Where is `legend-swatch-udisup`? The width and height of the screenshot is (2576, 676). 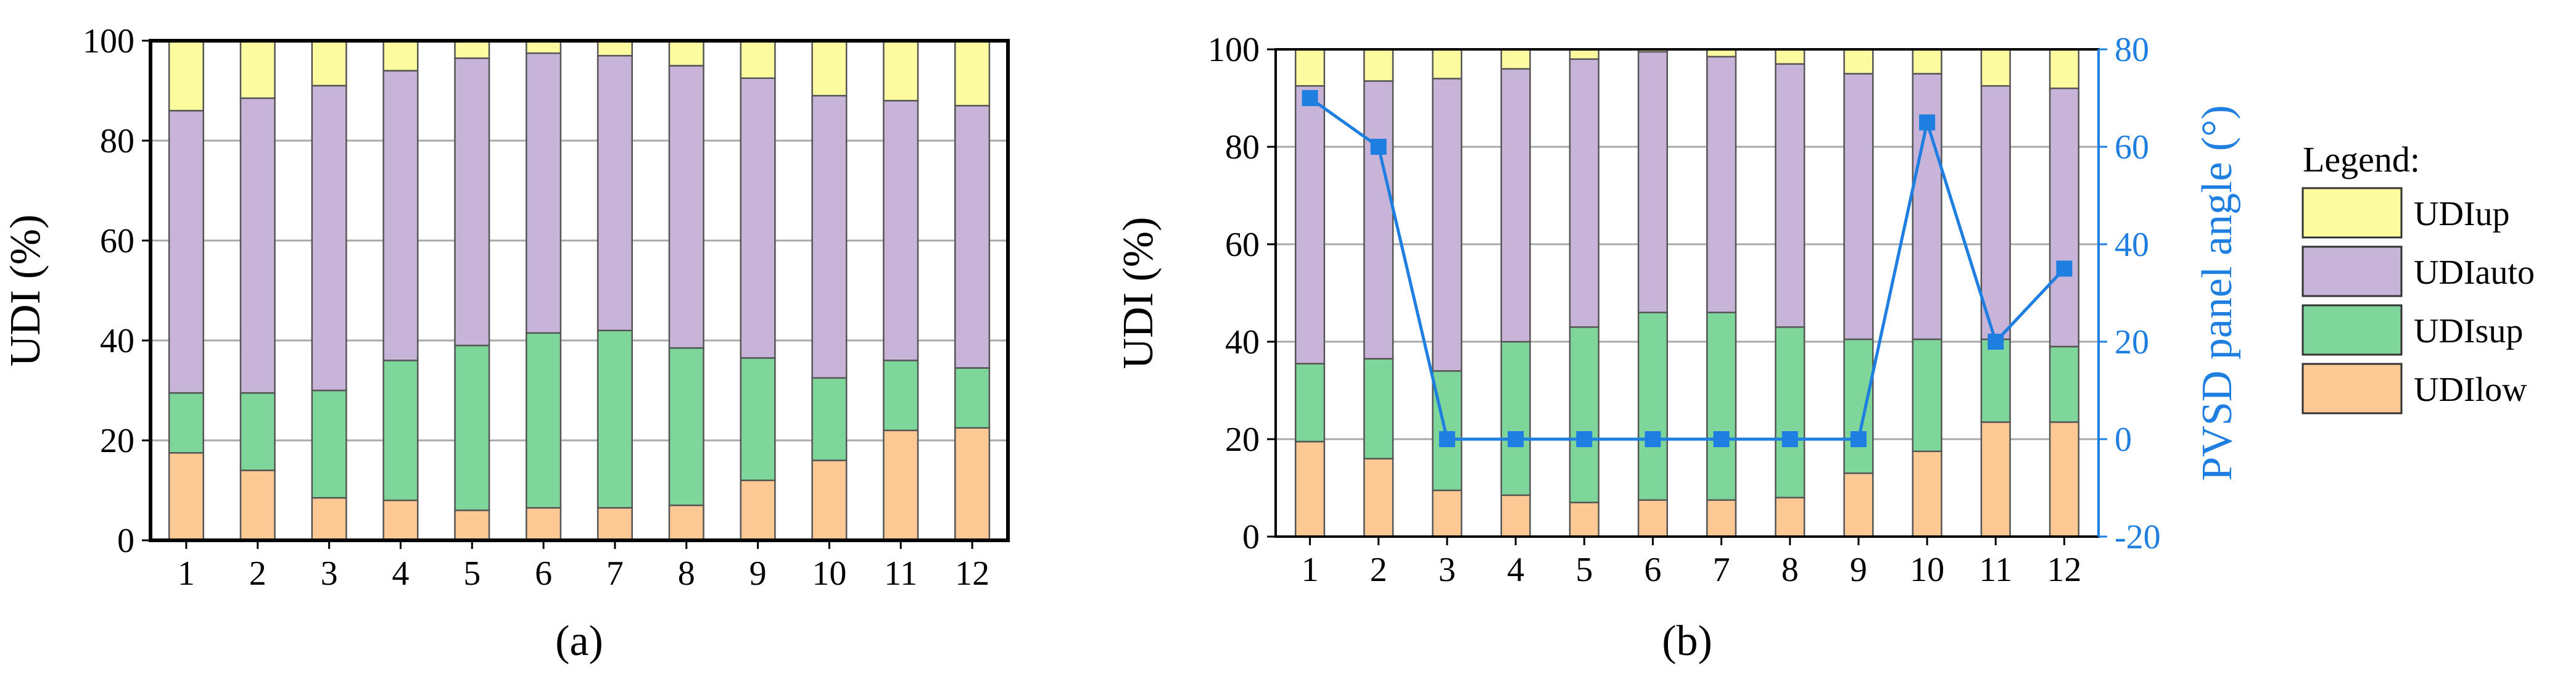
legend-swatch-udisup is located at coordinates (2352, 330).